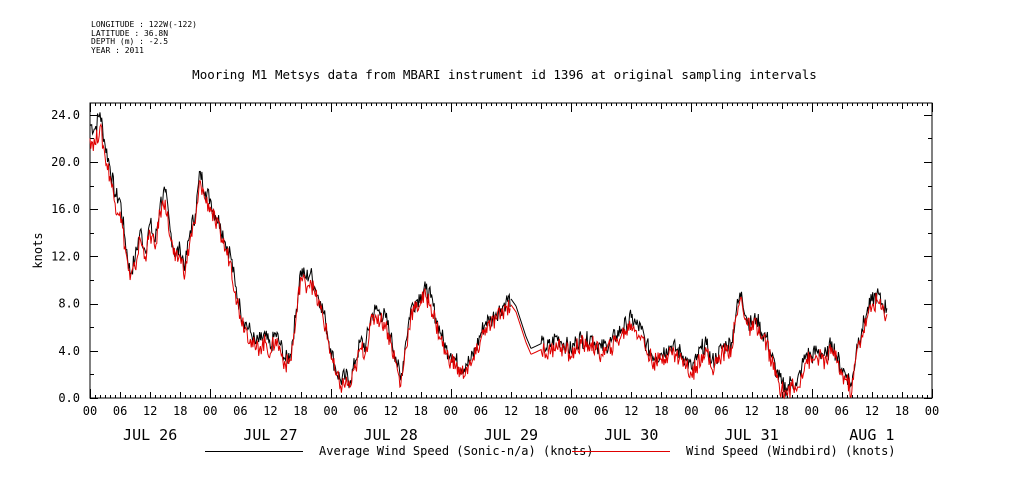  I want to click on legend-label-windbird: Wind Speed (Windbird) (knots), so click(791, 451).